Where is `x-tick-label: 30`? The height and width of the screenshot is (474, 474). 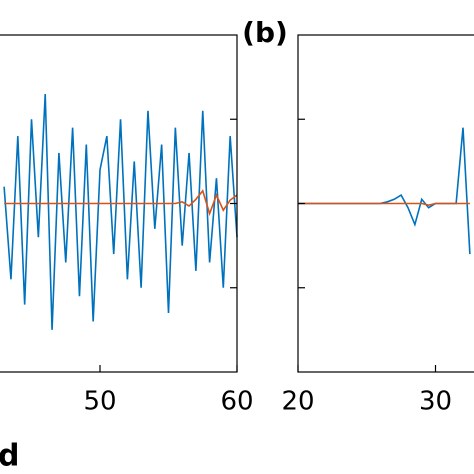
x-tick-label: 30 is located at coordinates (435, 402).